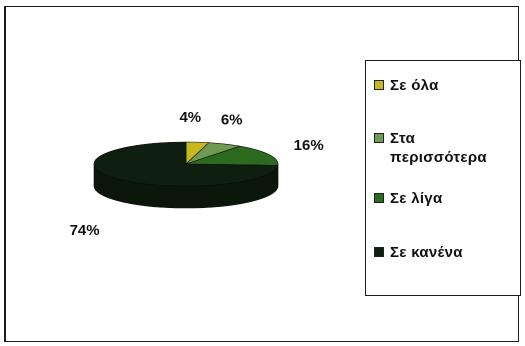 This screenshot has height=346, width=525. I want to click on legend-item-few: Σε λίγα, so click(408, 198).